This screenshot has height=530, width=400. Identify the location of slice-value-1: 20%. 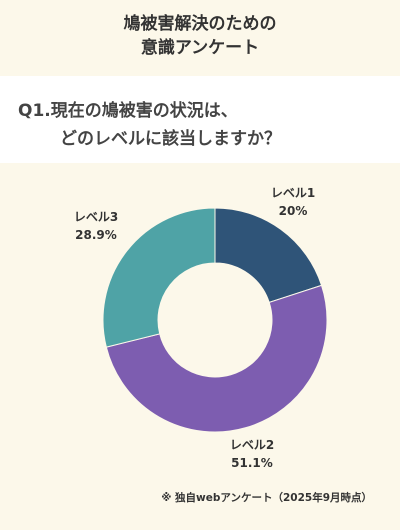
(293, 211).